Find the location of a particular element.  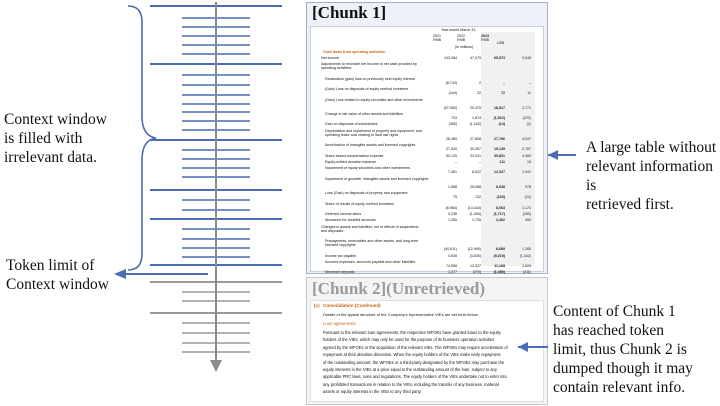

chunk1-title: [Chunk 1] is located at coordinates (349, 12).